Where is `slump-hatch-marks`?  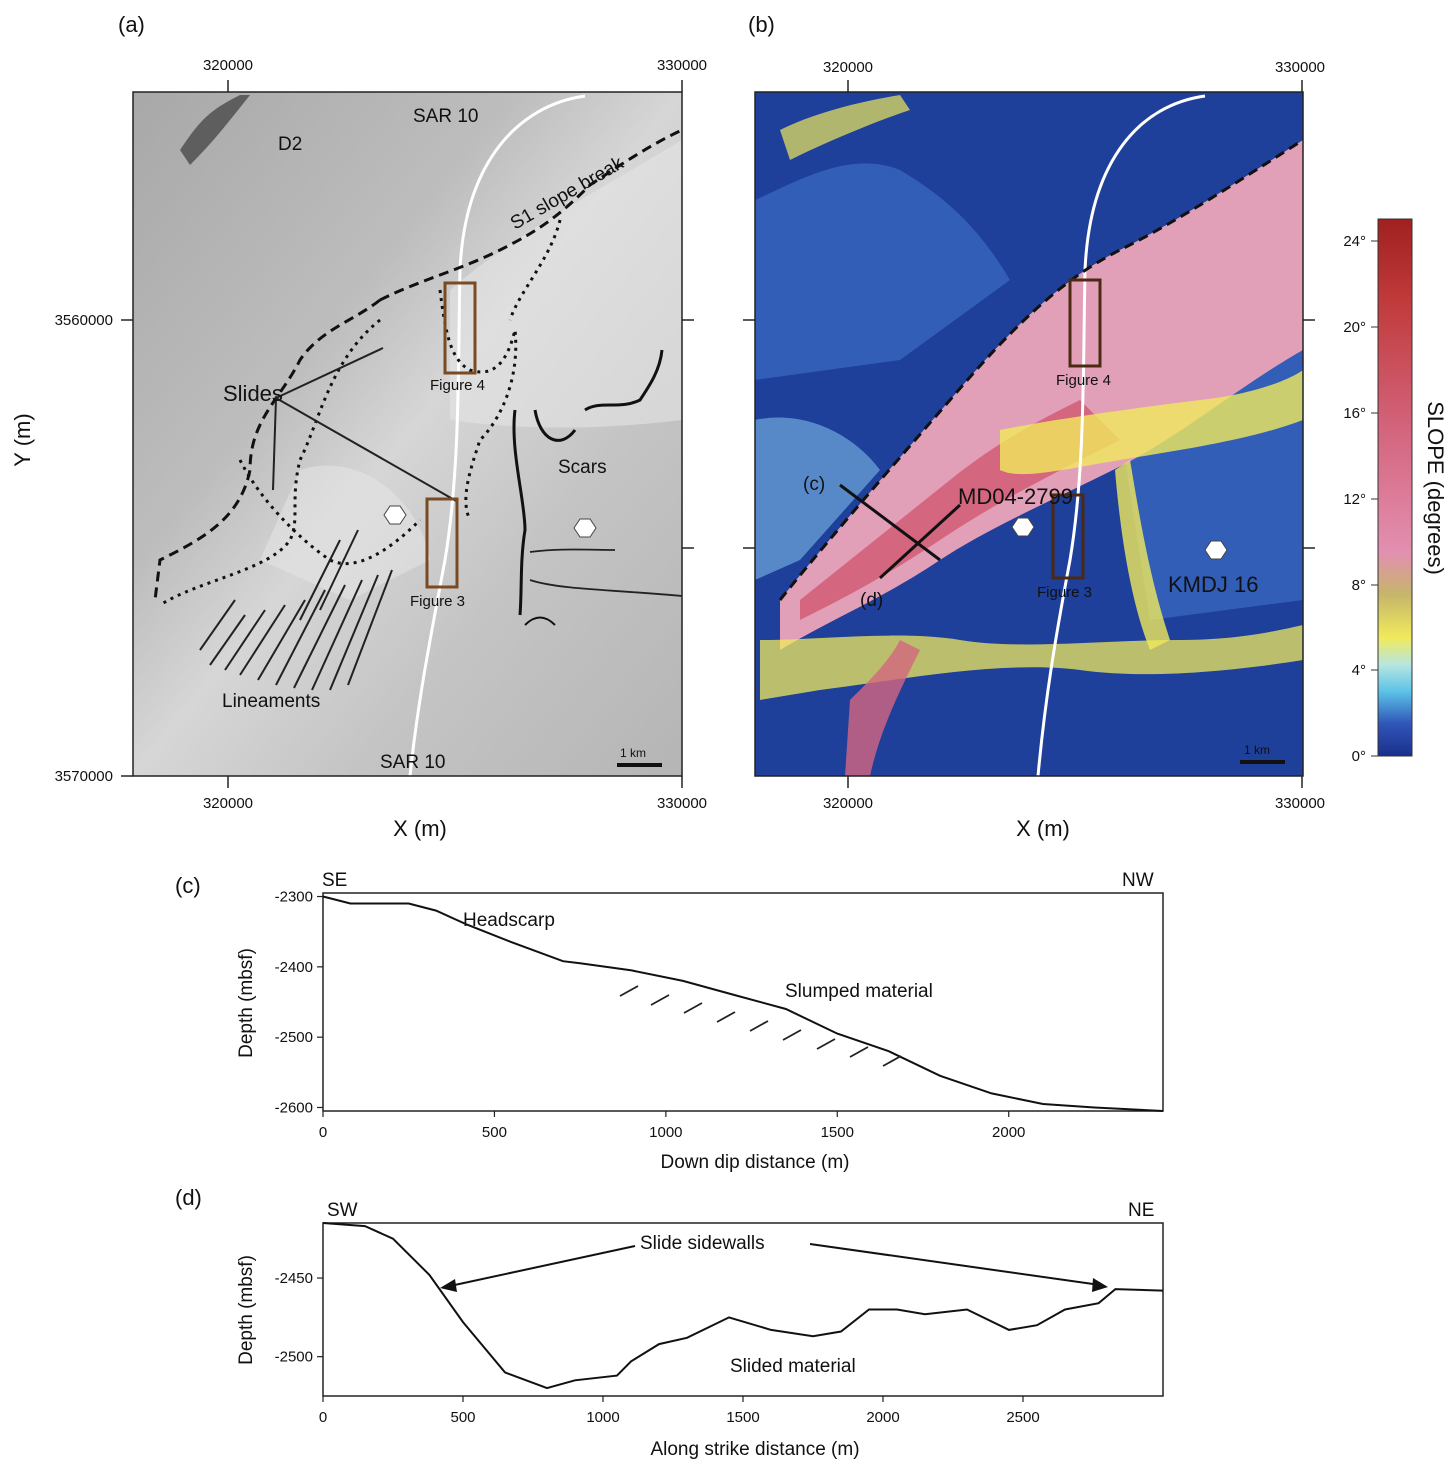 slump-hatch-marks is located at coordinates (760, 1026).